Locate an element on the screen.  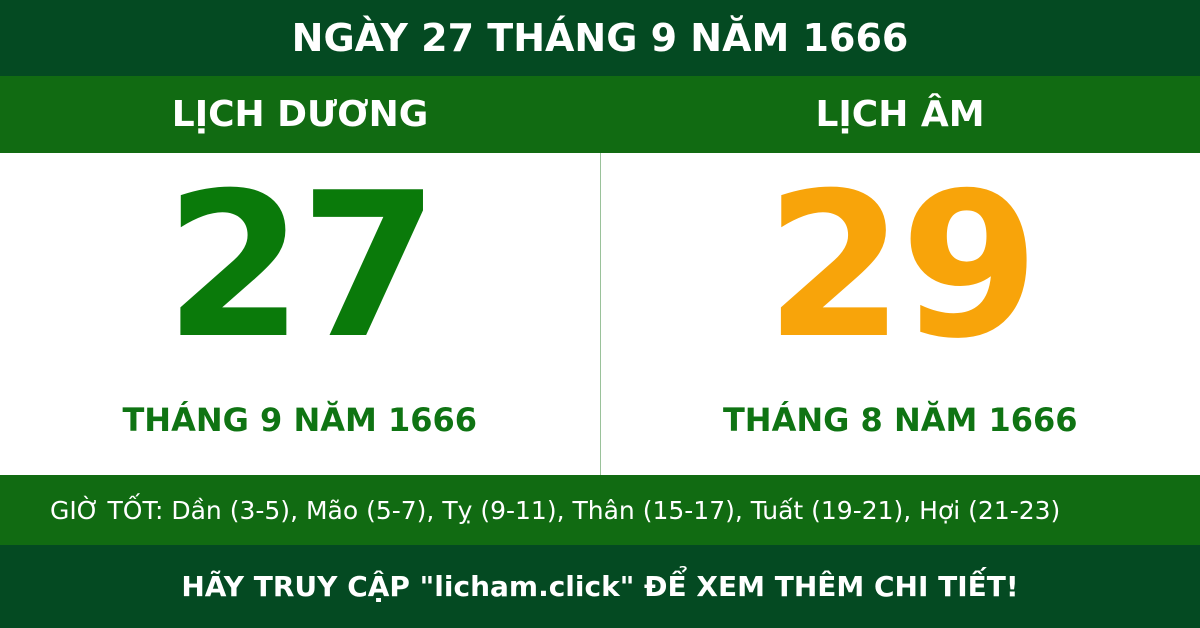
solar-month-year: THÁNG 9 NĂM 1666 is located at coordinates (300, 420).